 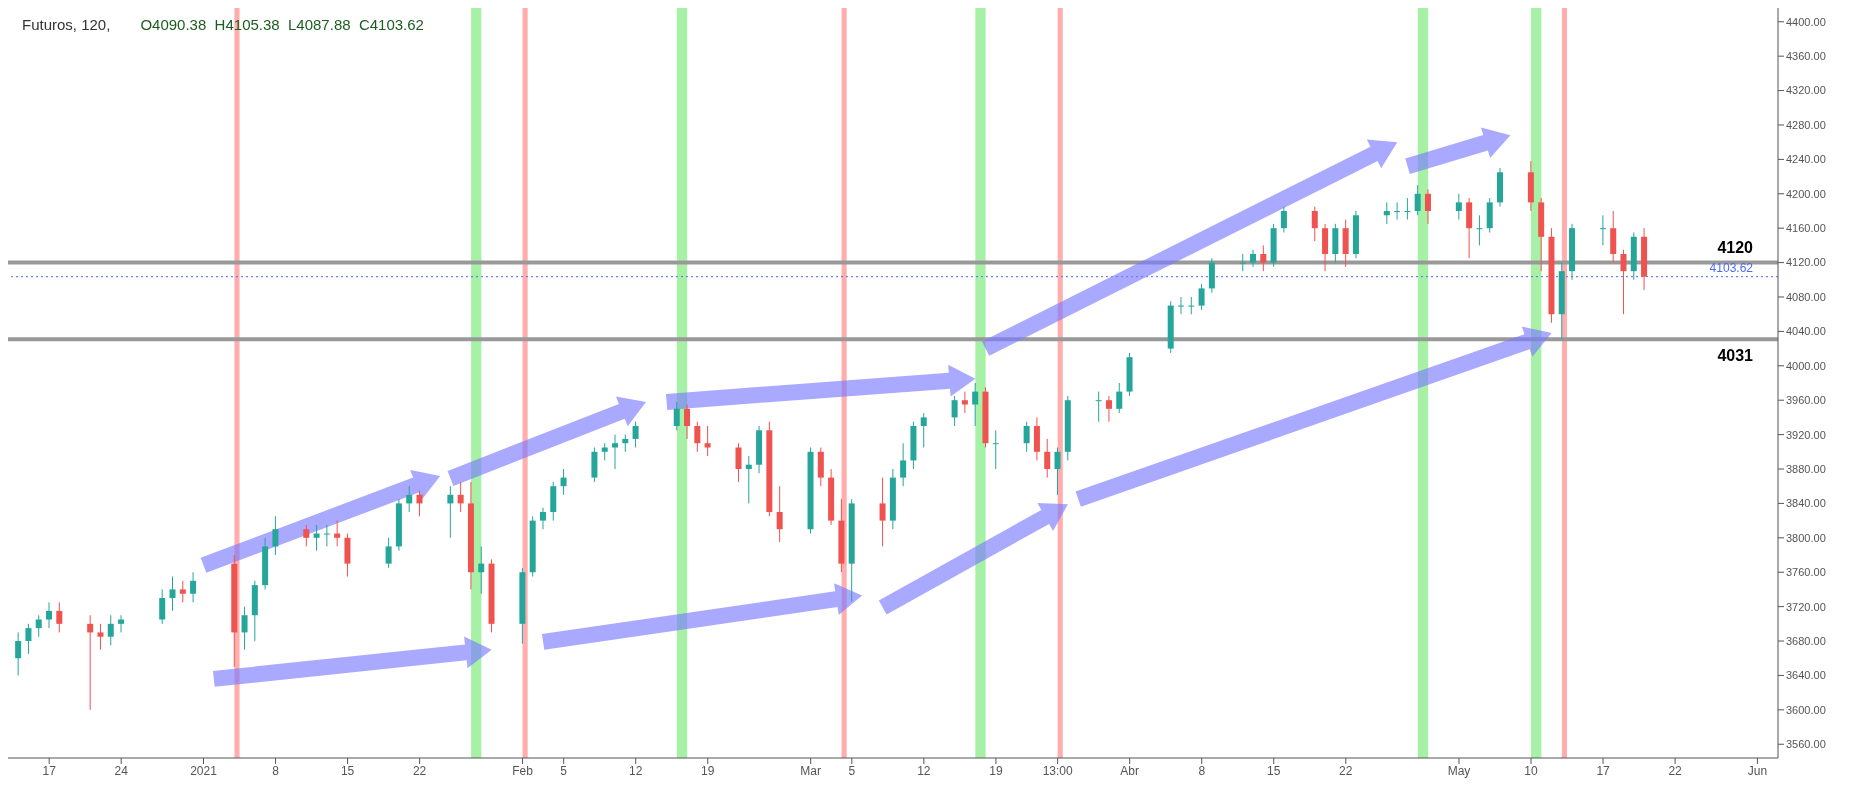 I want to click on y-tick-label: 4240.00, so click(x=1806, y=159).